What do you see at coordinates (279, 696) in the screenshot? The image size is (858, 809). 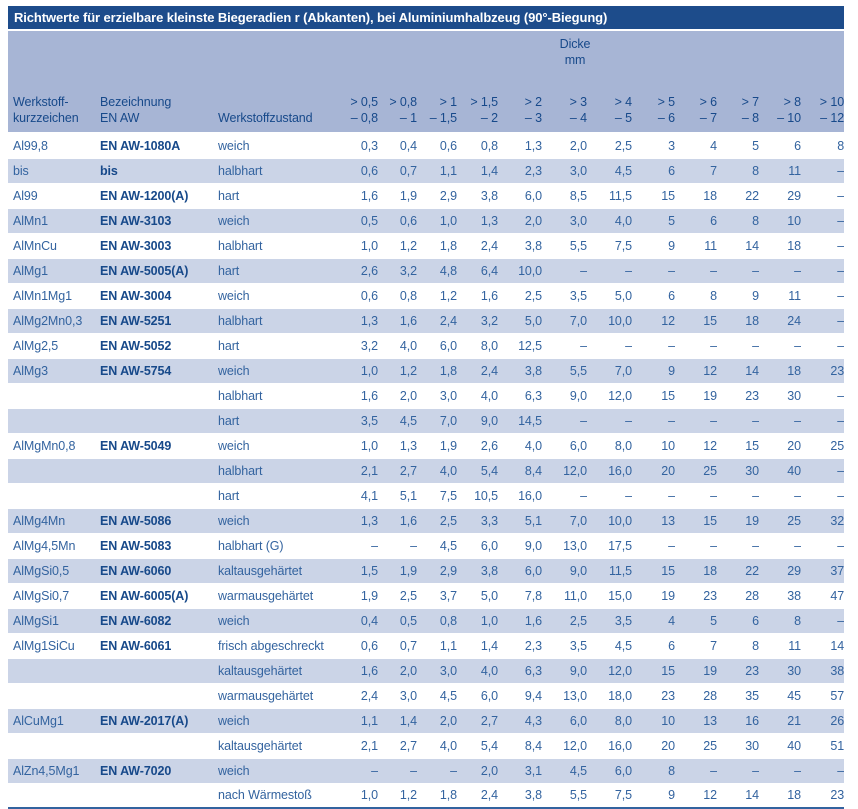 I see `condition-cell: warmausgehärtet` at bounding box center [279, 696].